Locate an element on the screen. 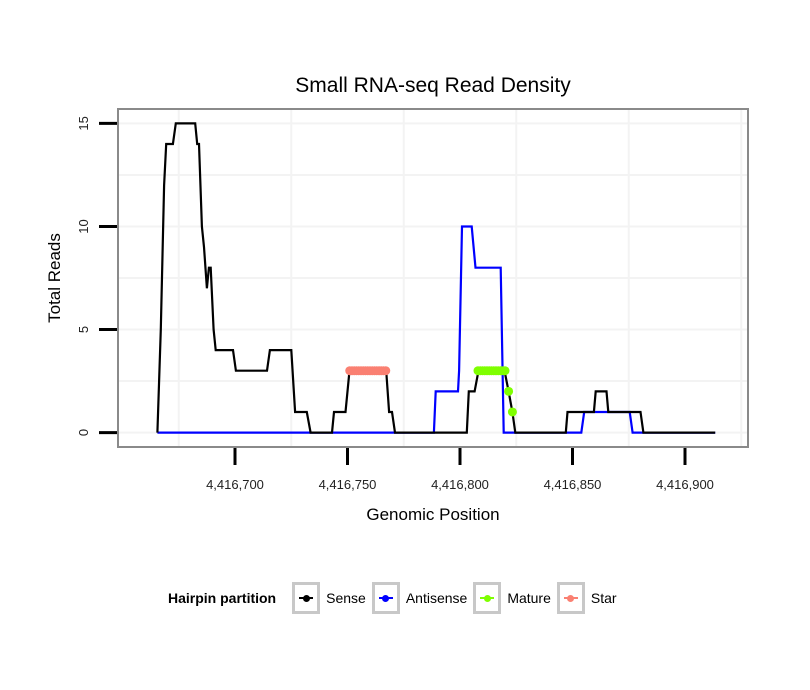 The width and height of the screenshot is (810, 690). x-tick-label: 4,416,800 is located at coordinates (460, 484).